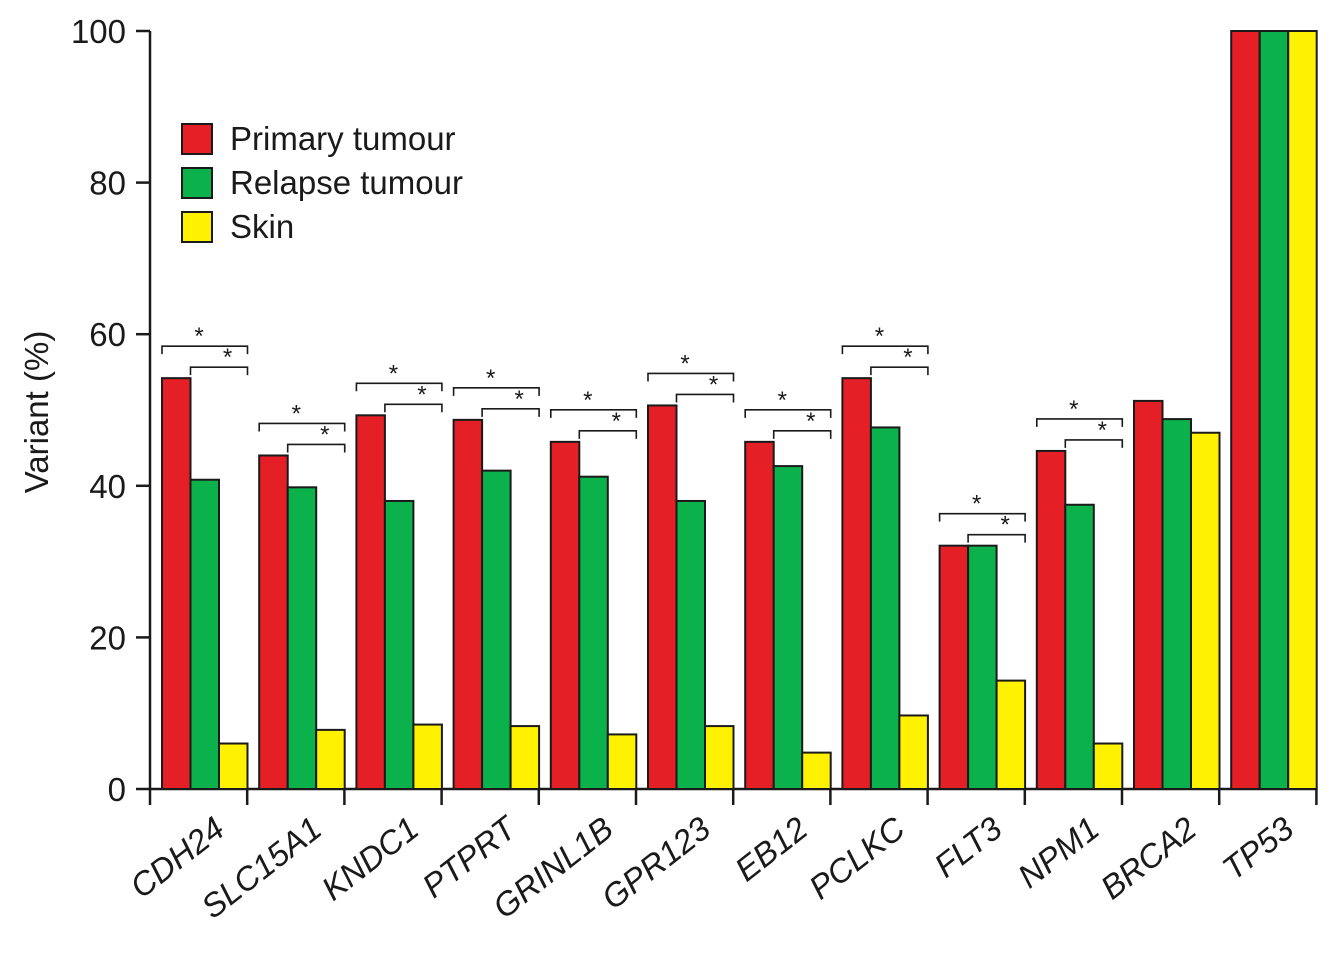 The image size is (1330, 956). What do you see at coordinates (1257, 848) in the screenshot?
I see `x-tick-label: TP53` at bounding box center [1257, 848].